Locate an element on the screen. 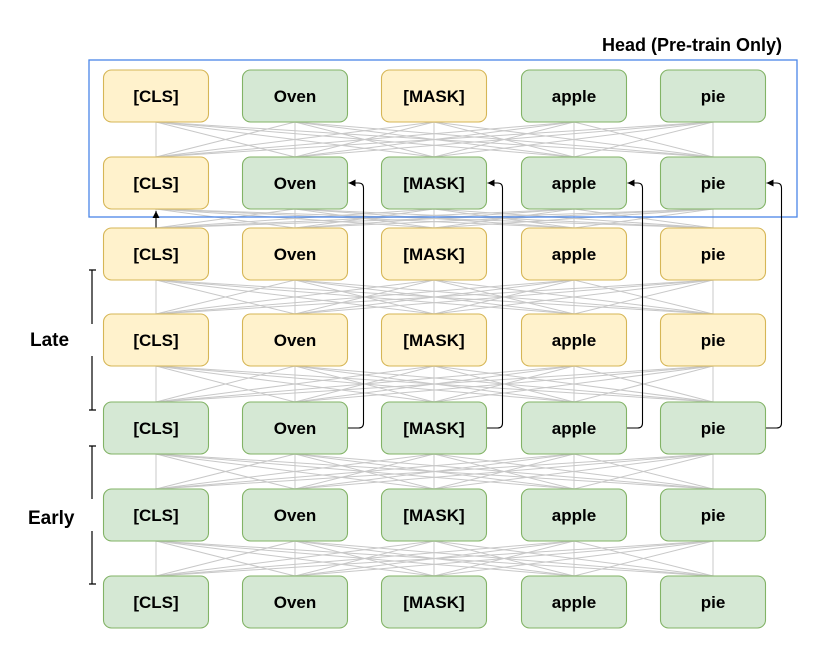 This screenshot has width=816, height=654. skip-arrow-pie is located at coordinates (774, 304).